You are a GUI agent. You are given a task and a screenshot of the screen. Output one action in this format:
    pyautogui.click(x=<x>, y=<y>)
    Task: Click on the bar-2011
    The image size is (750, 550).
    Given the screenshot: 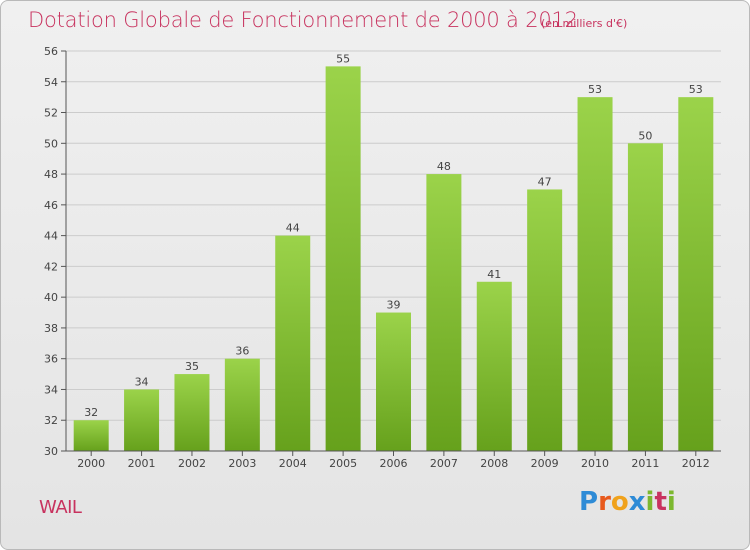 What is the action you would take?
    pyautogui.click(x=645, y=297)
    